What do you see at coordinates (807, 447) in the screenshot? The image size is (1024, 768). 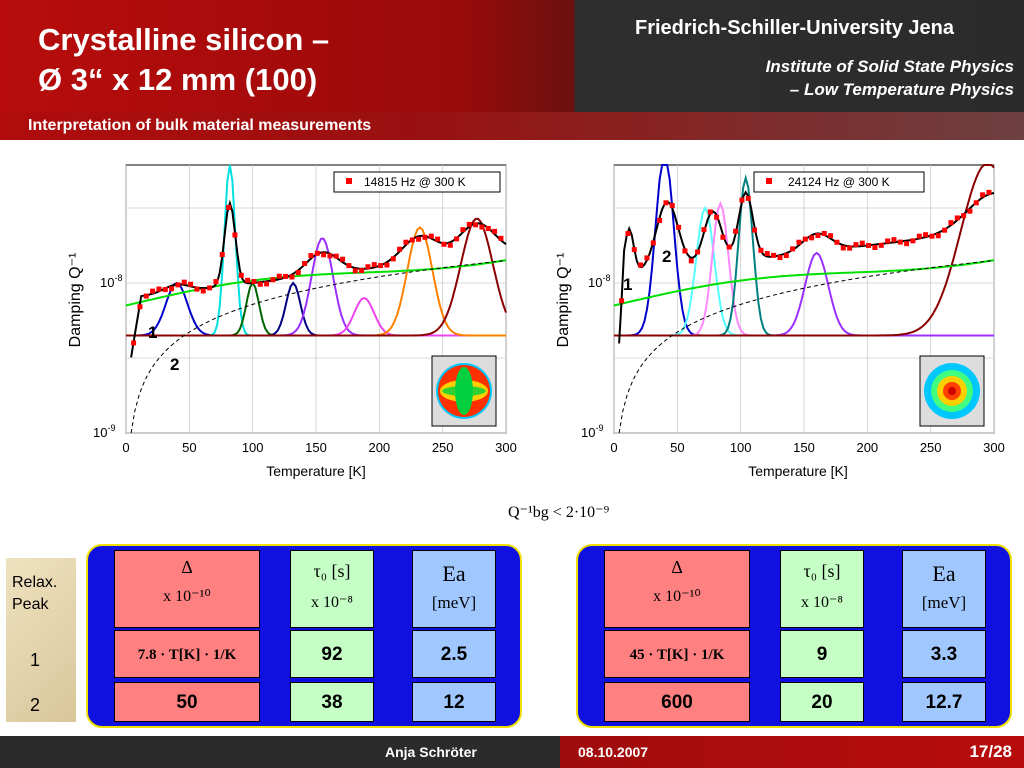 I see `chart-right-x-ticks: 0 50 100 150 200 250 300` at bounding box center [807, 447].